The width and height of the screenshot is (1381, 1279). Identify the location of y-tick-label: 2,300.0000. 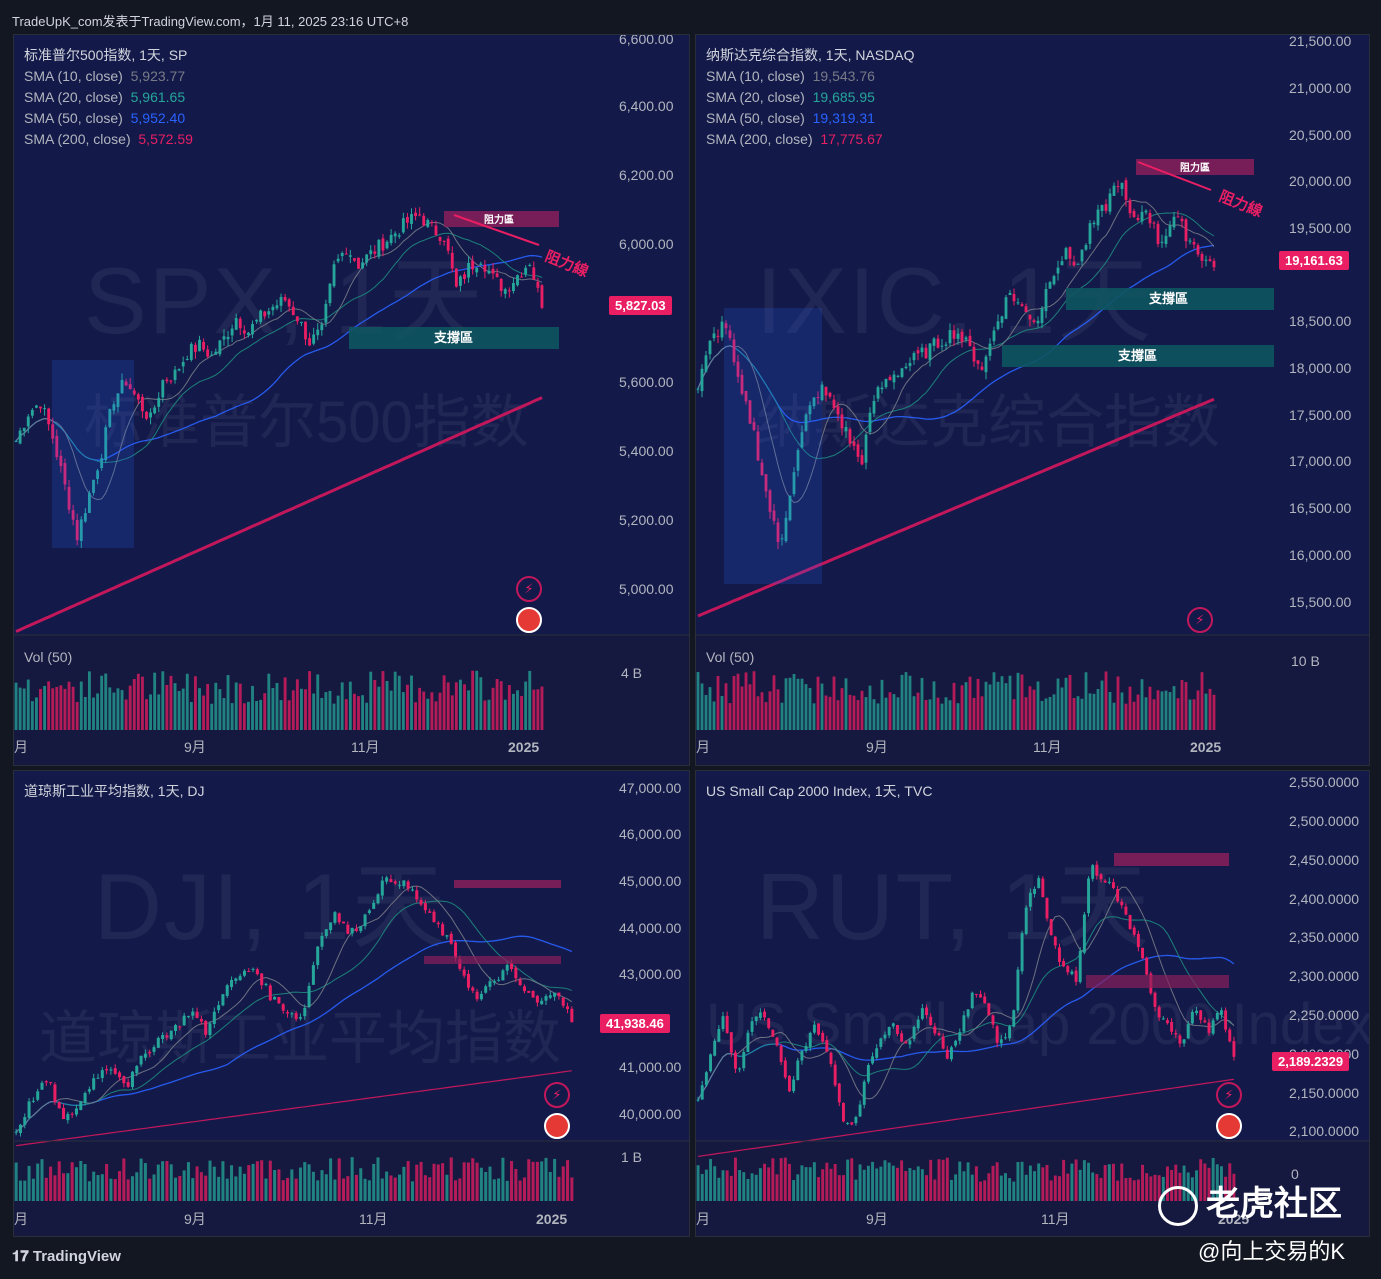
(1324, 976).